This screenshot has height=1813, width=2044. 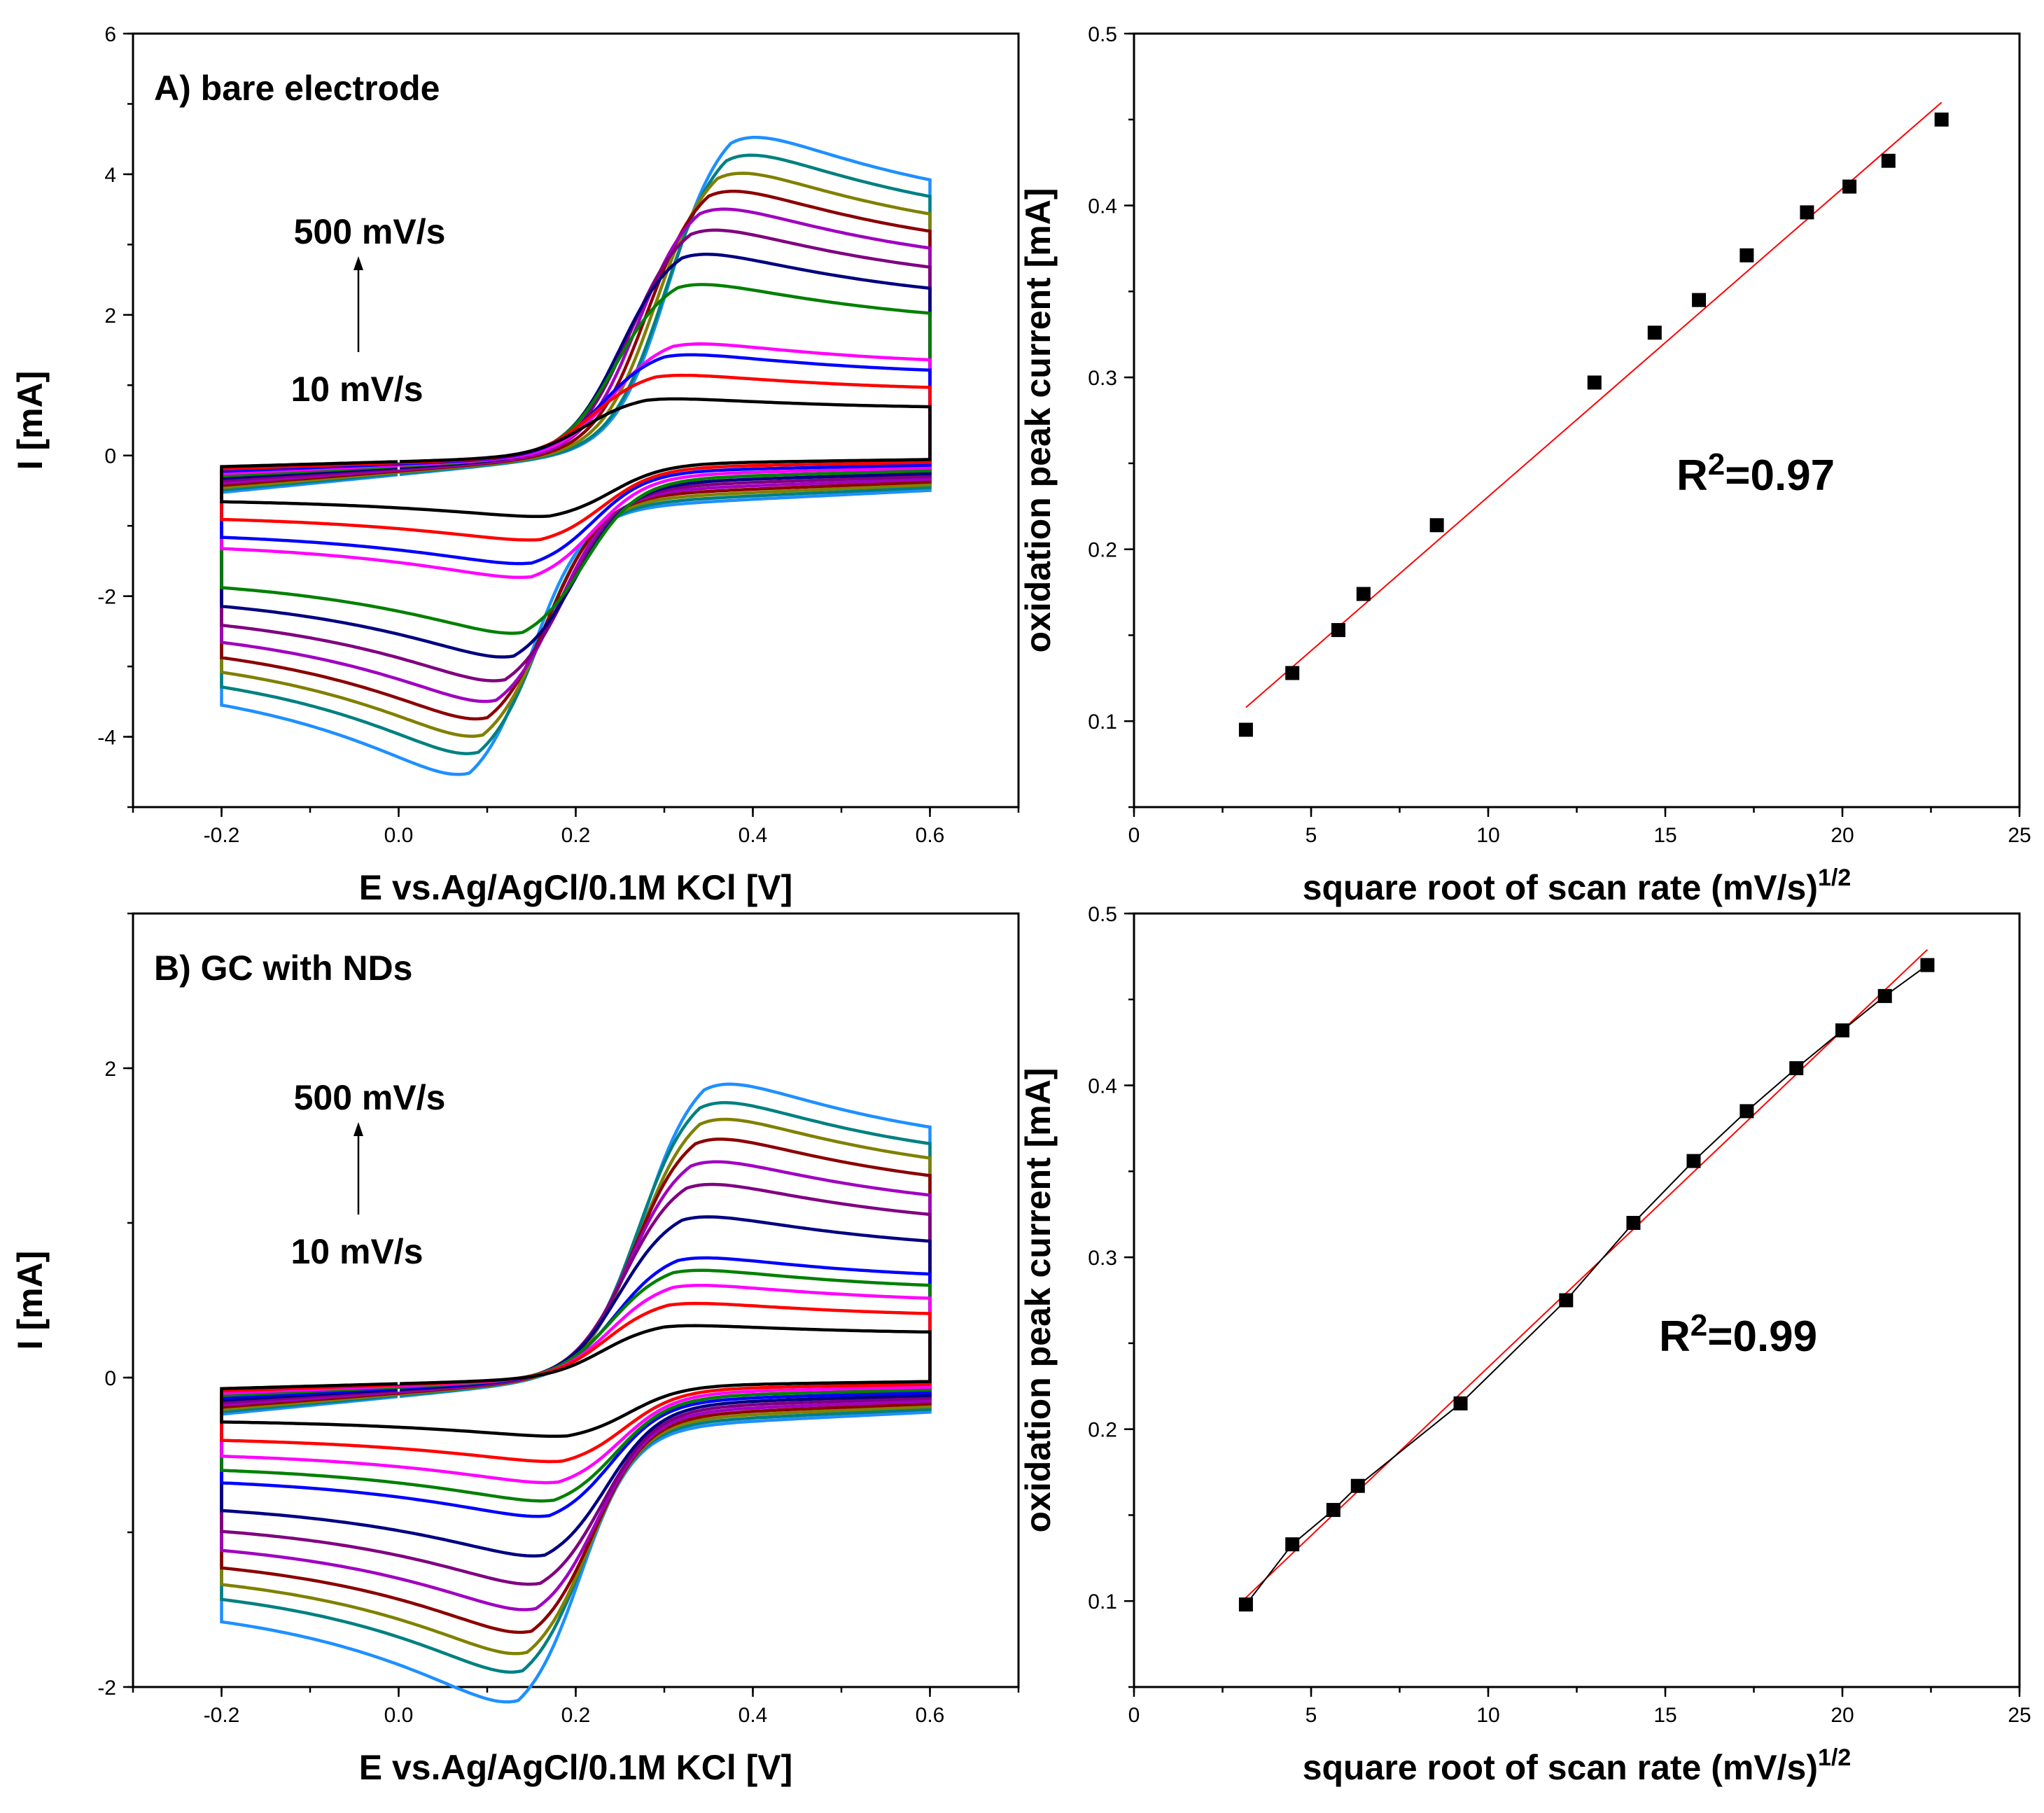 What do you see at coordinates (297, 88) in the screenshot?
I see `panel-label: A) bare electrode` at bounding box center [297, 88].